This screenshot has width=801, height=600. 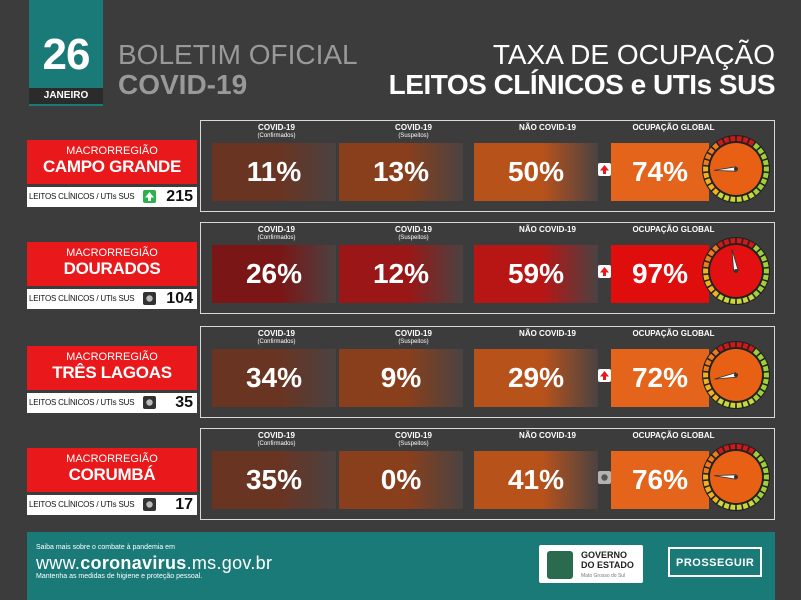 What do you see at coordinates (603, 576) in the screenshot?
I see `government-line3: Mato Grosso do Sul` at bounding box center [603, 576].